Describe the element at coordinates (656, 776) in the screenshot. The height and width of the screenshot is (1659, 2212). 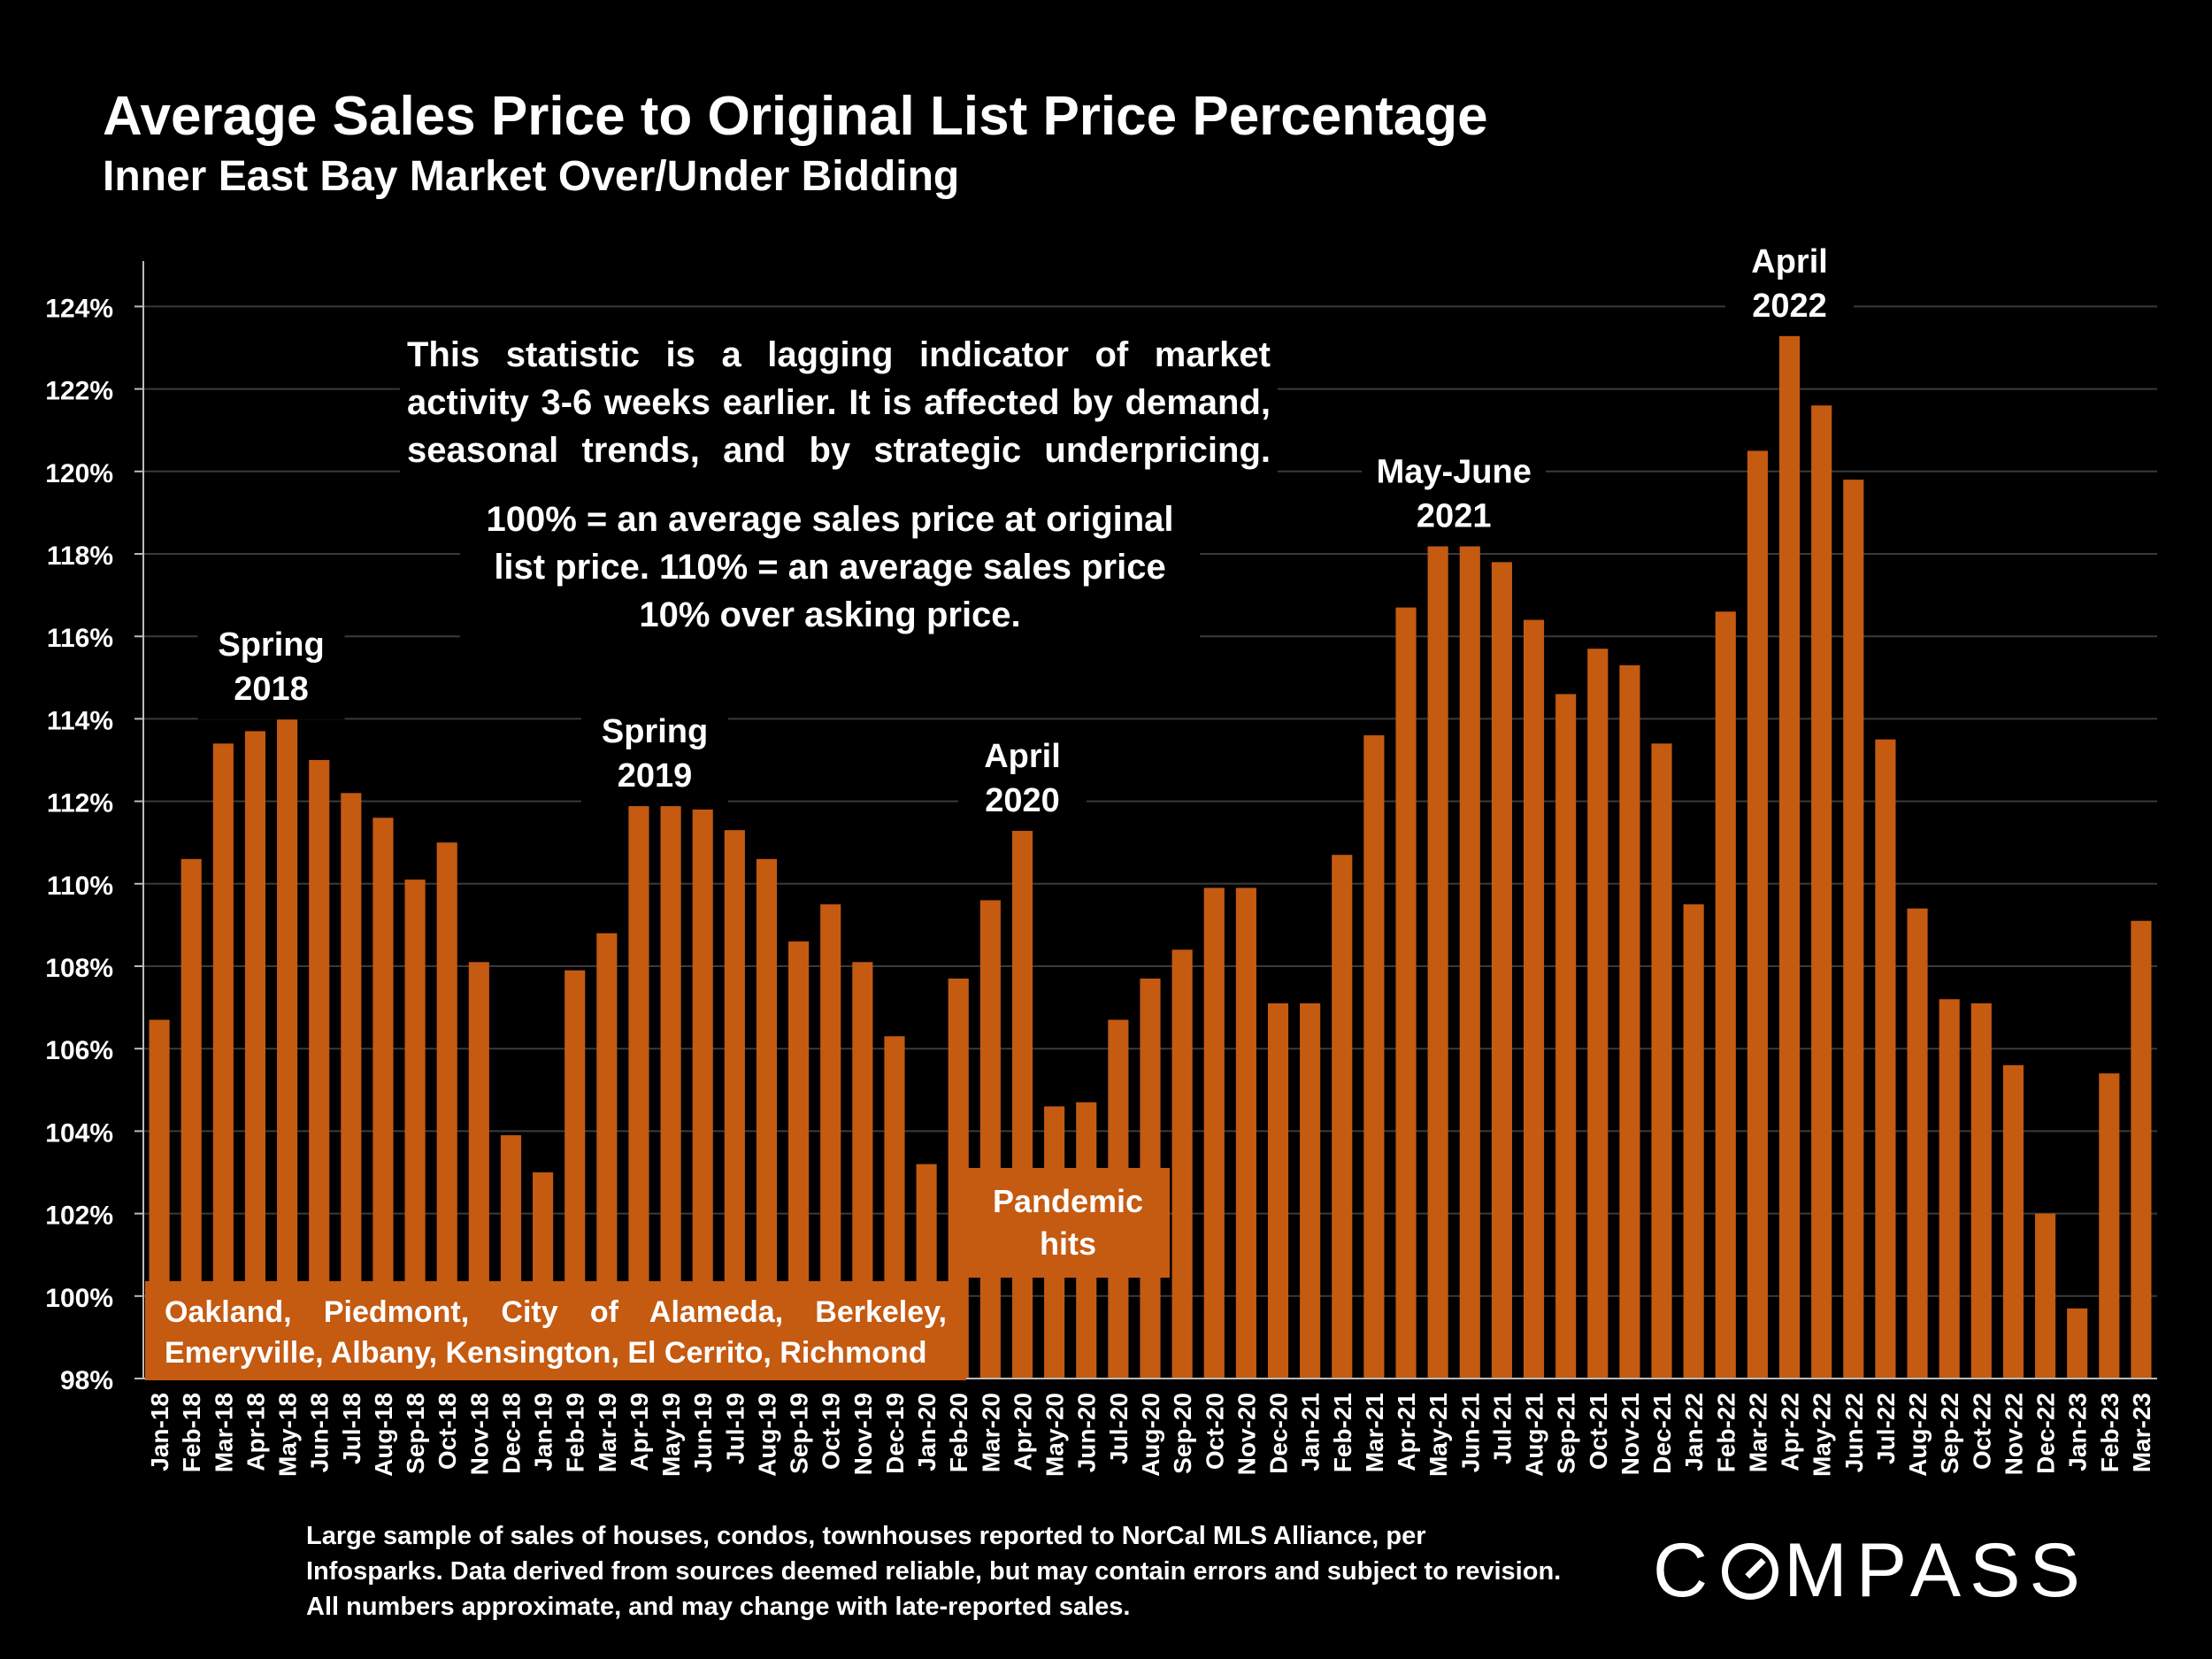
I see `annotation-label: 2019` at that location.